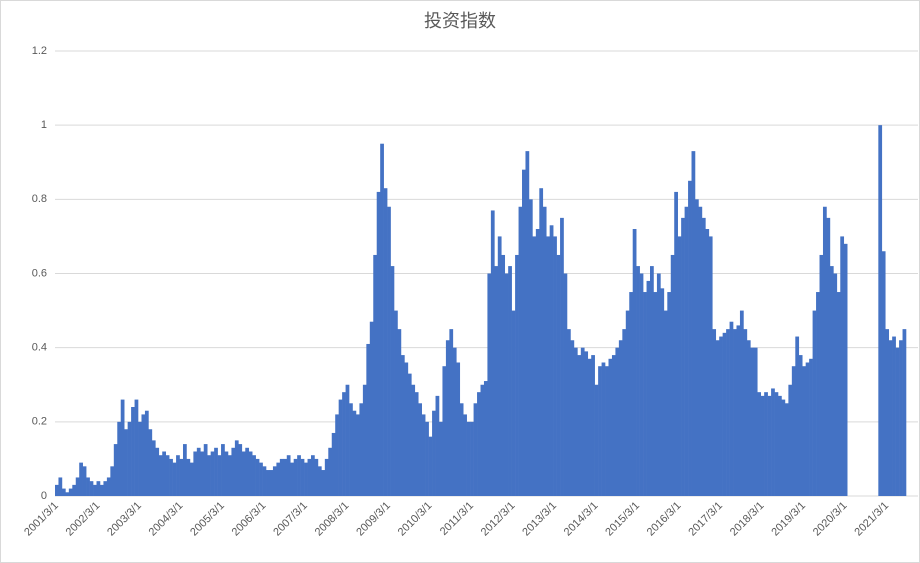 Image resolution: width=920 pixels, height=563 pixels. What do you see at coordinates (39, 422) in the screenshot?
I see `y-tick-label: 0.2` at bounding box center [39, 422].